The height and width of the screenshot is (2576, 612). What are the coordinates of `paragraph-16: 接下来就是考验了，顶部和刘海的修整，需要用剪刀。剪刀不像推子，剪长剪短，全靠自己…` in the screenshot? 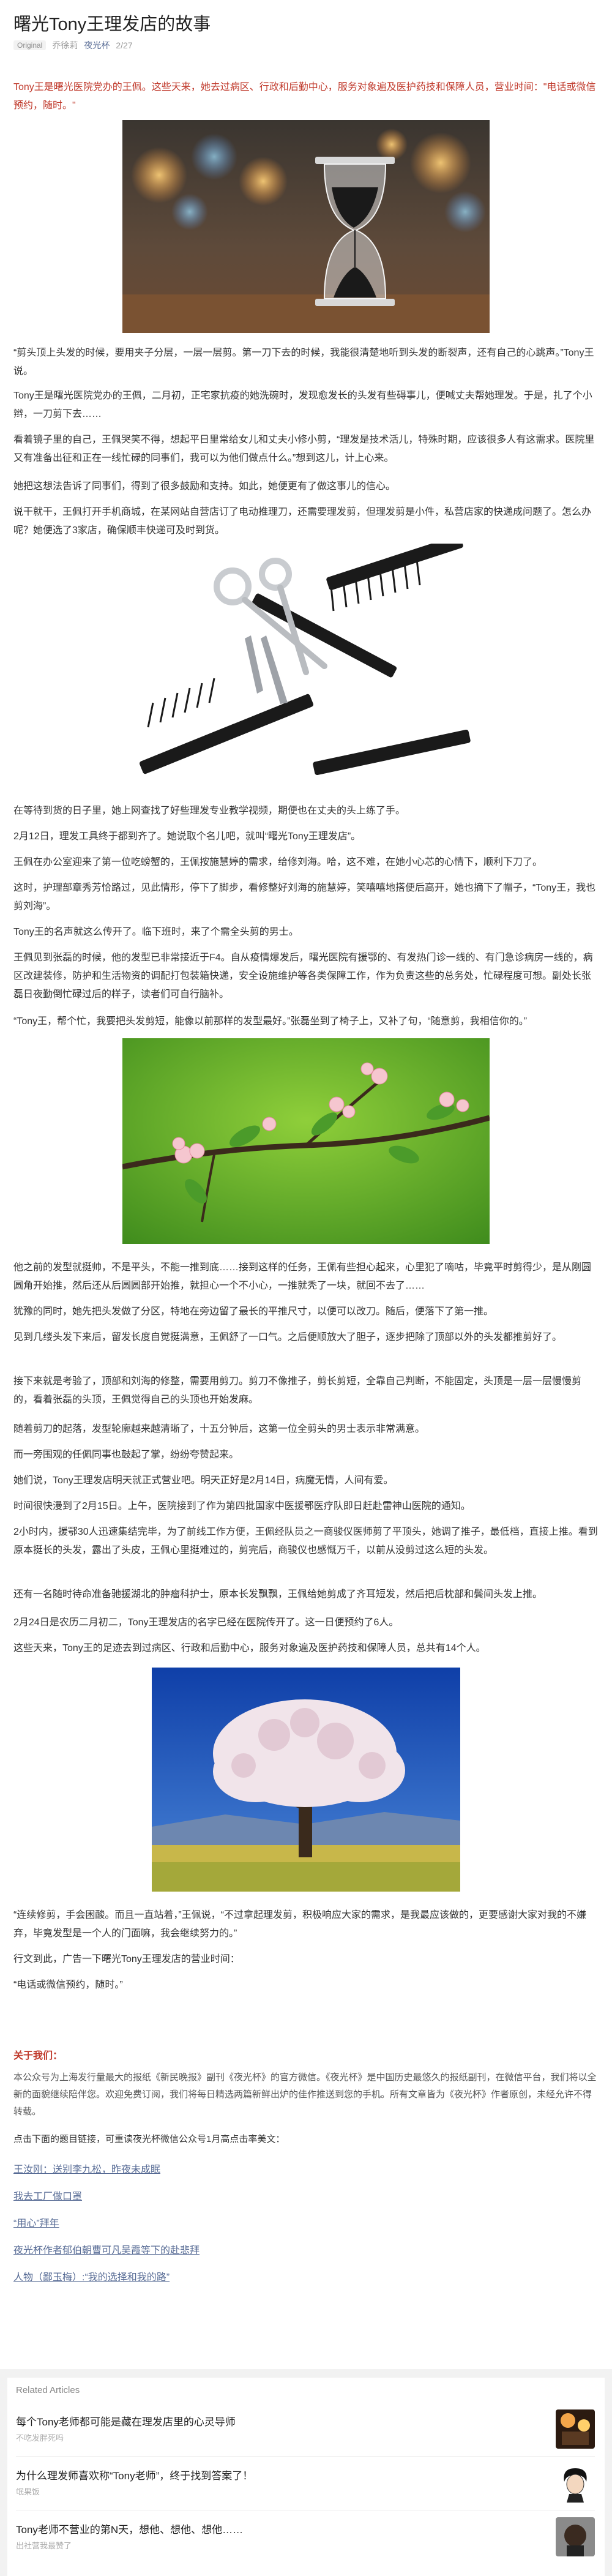 It's located at (297, 1390).